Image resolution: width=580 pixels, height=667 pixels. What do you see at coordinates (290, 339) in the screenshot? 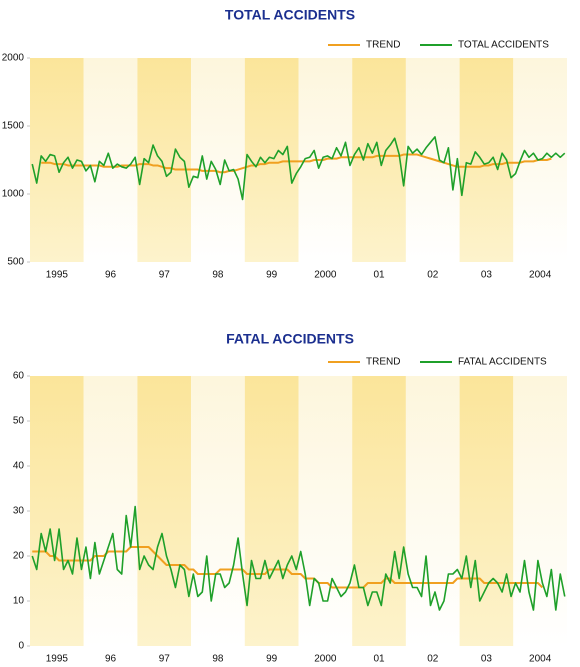
I see `chart-title: FATAL ACCIDENTS` at bounding box center [290, 339].